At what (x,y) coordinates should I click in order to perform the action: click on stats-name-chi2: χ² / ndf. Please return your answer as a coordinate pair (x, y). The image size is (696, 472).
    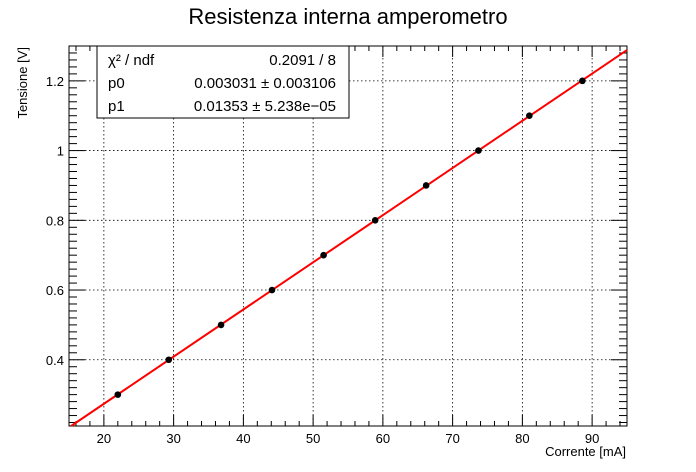
    Looking at the image, I should click on (131, 60).